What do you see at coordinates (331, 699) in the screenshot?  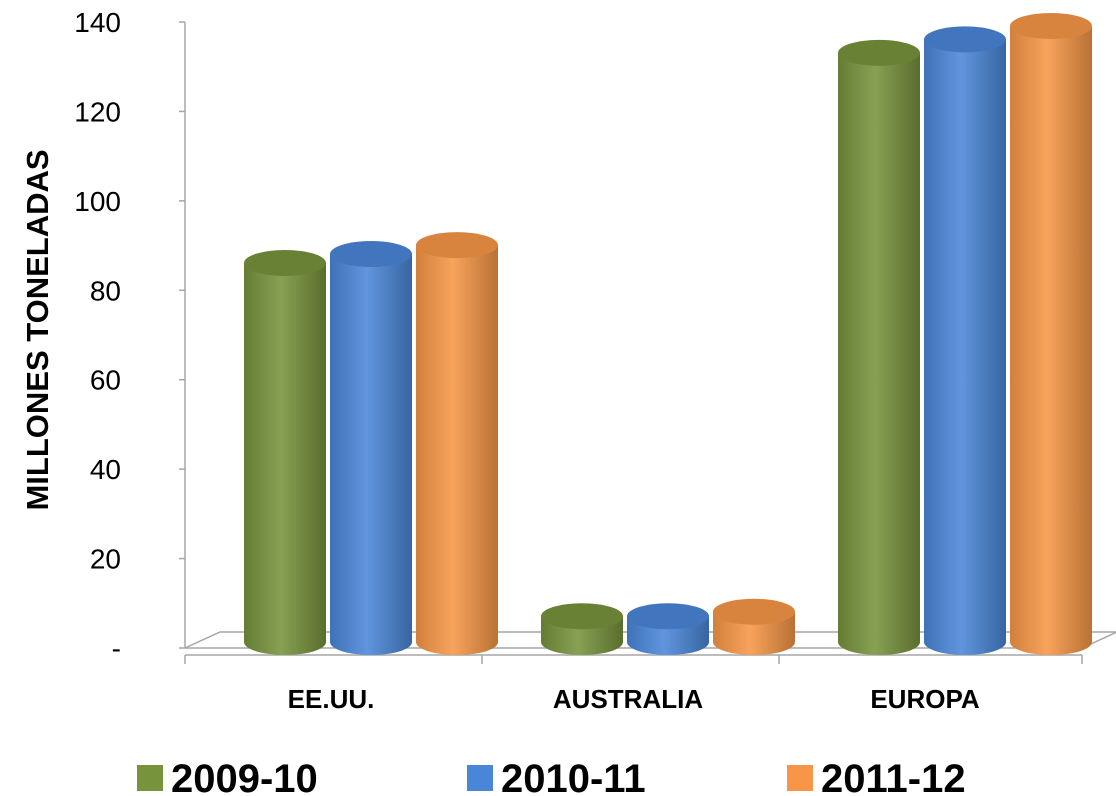 I see `x-tick-label: EE.UU.` at bounding box center [331, 699].